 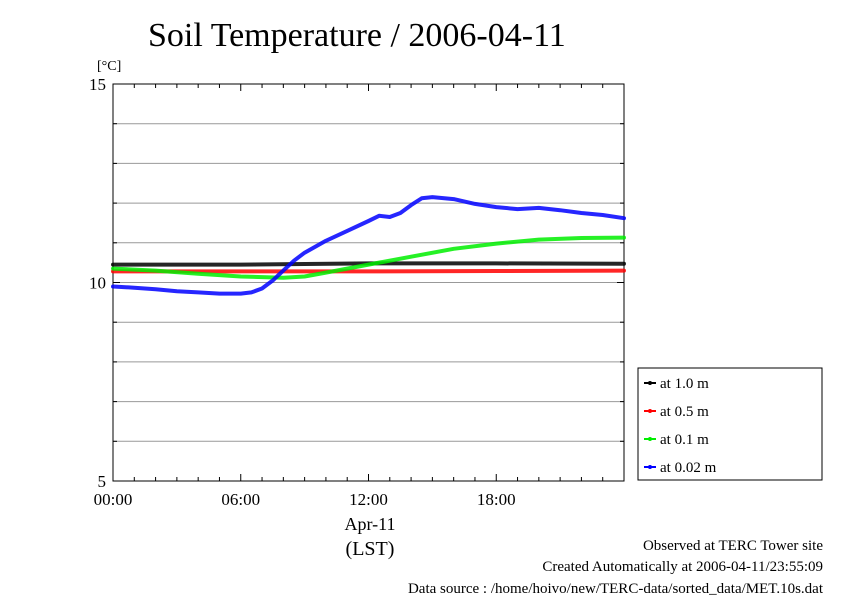 I want to click on y-tick-label: 10, so click(x=97, y=283).